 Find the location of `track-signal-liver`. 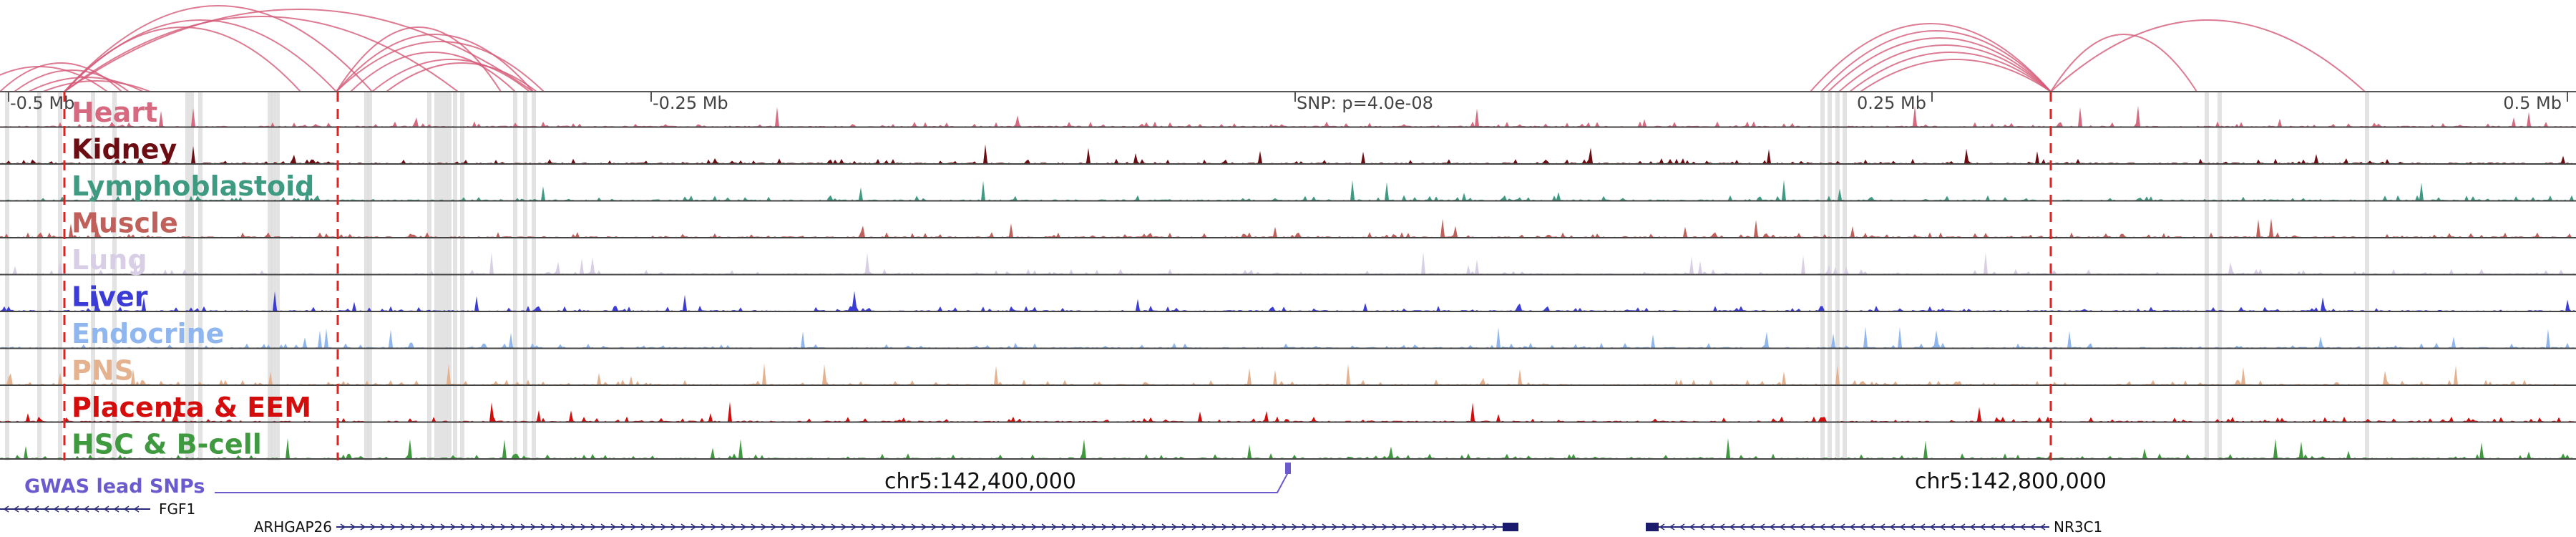

track-signal-liver is located at coordinates (1288, 301).